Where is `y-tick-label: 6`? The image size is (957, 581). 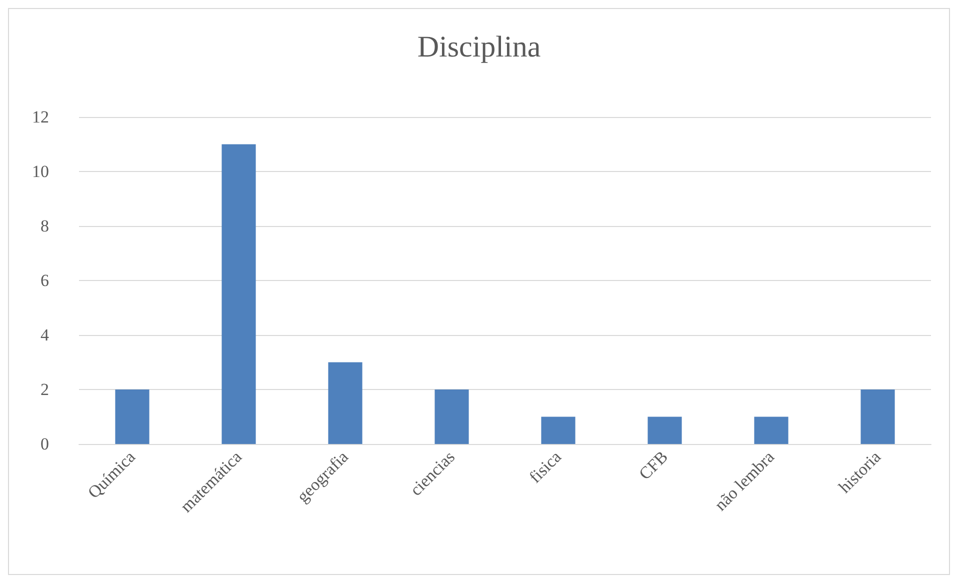
y-tick-label: 6 is located at coordinates (44, 280).